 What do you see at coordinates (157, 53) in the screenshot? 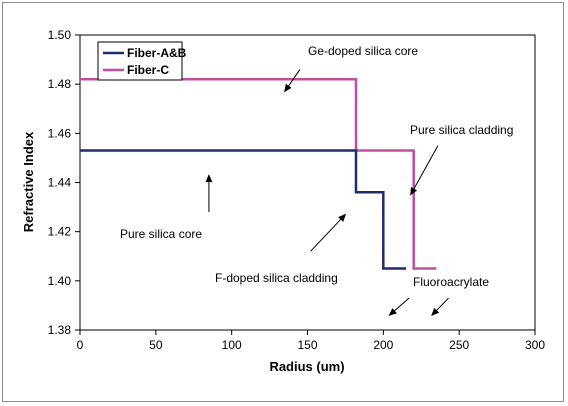
I see `legend-label: Fiber-A&B` at bounding box center [157, 53].